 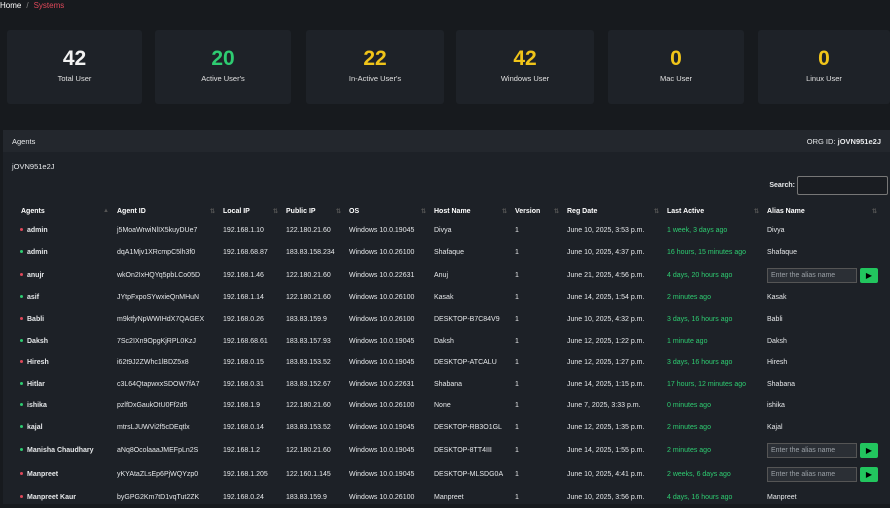 What do you see at coordinates (859, 141) in the screenshot?
I see `org-id-value: jOVN951e2J` at bounding box center [859, 141].